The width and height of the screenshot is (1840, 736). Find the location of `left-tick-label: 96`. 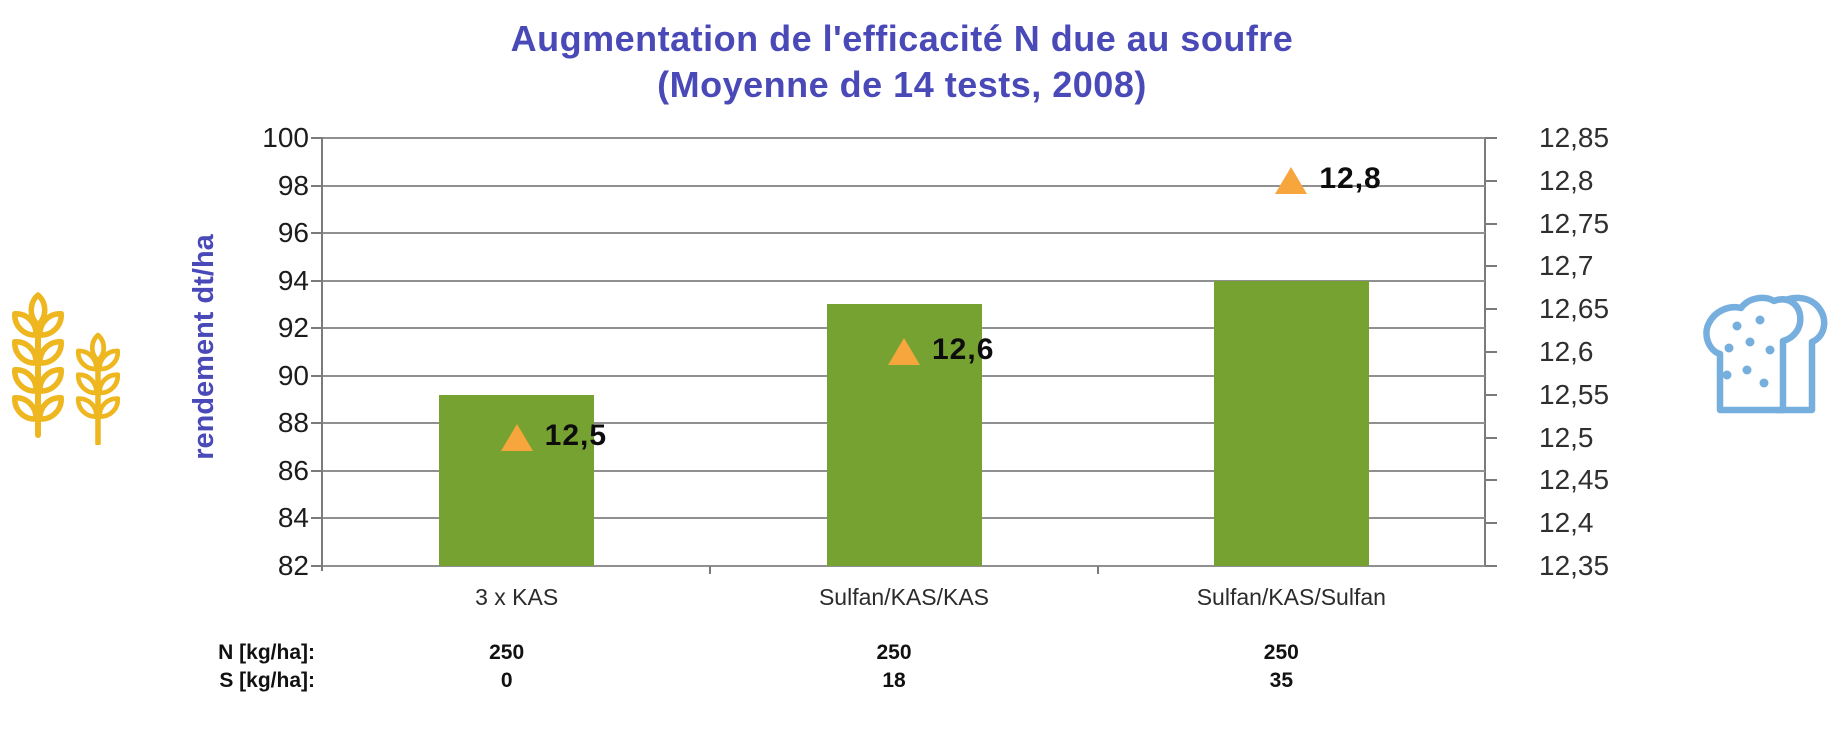

left-tick-label: 96 is located at coordinates (293, 233).